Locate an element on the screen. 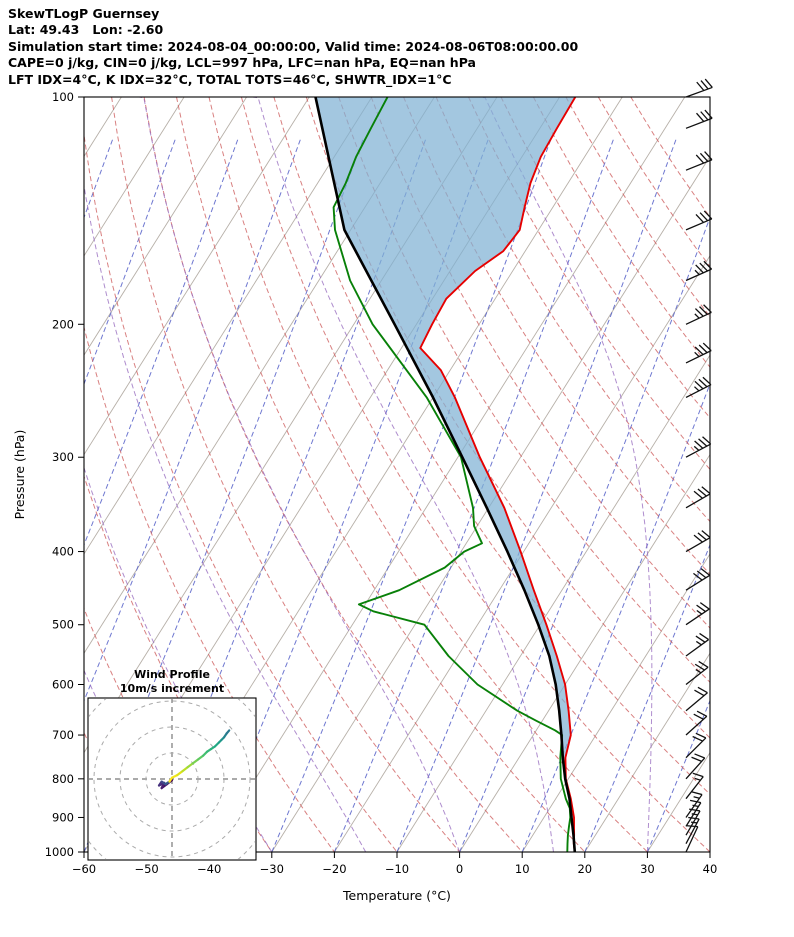 Image resolution: width=794 pixels, height=937 pixels. hodograph-track-segment is located at coordinates (228, 732).